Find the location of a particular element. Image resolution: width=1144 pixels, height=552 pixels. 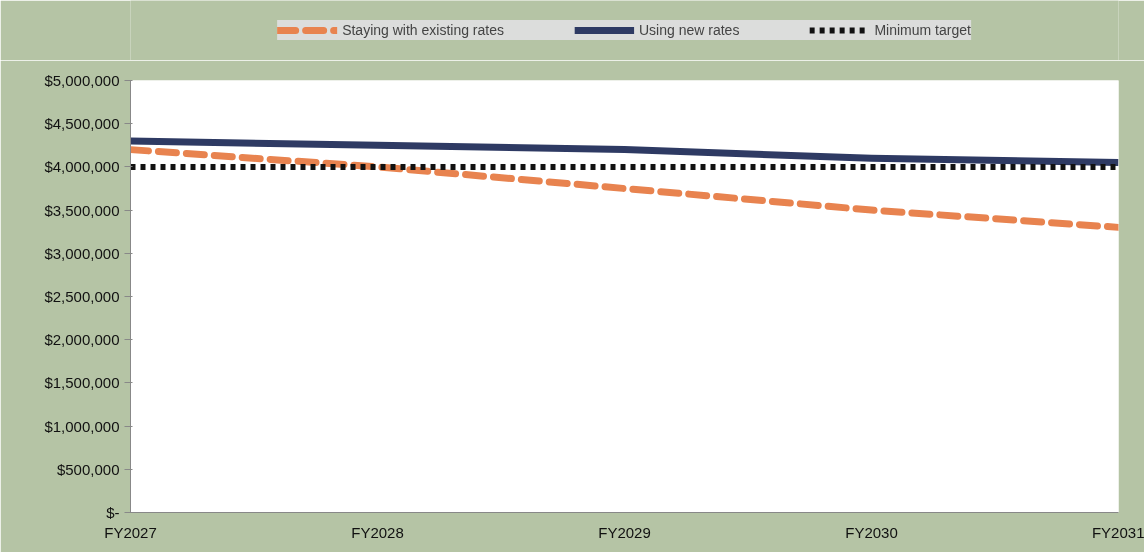

x-tick-label: FY2028 is located at coordinates (377, 532).